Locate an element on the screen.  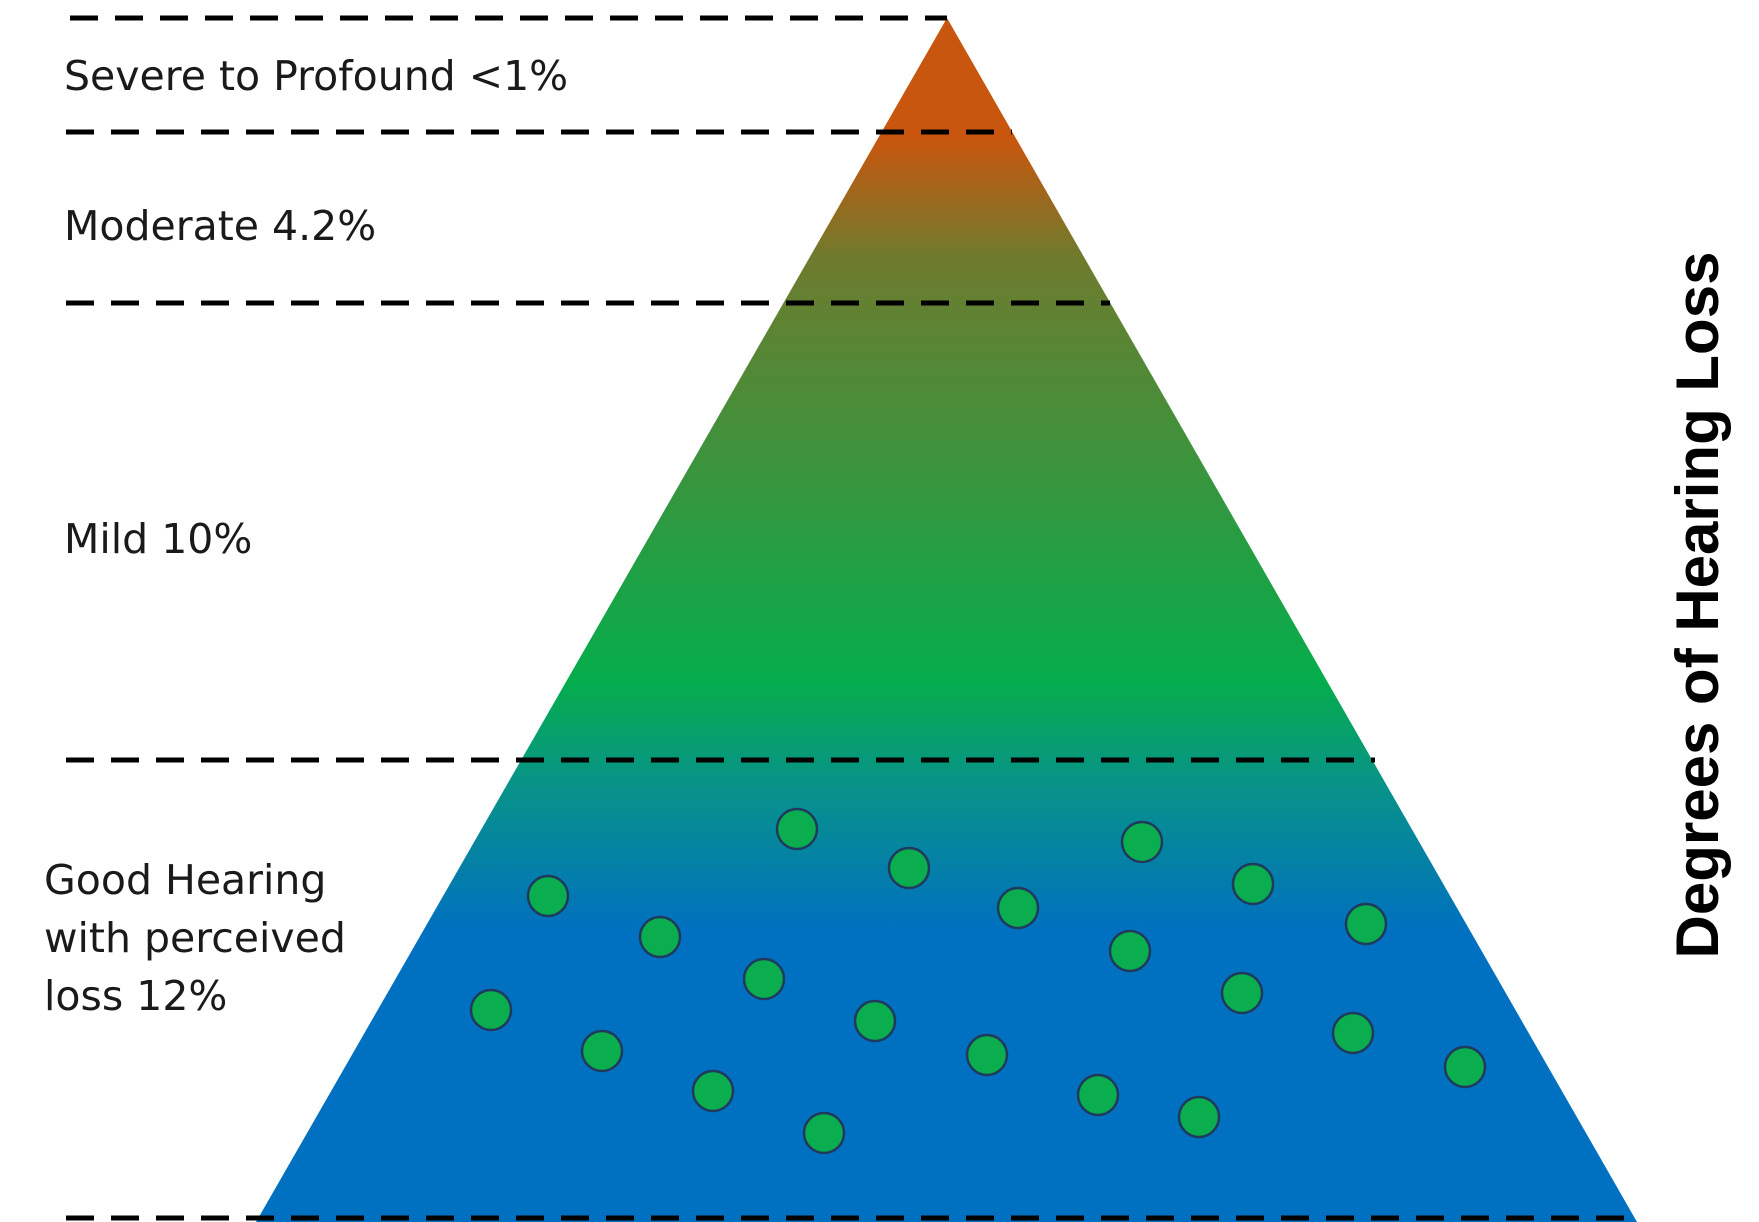
tier-label-moderate: Moderate 4.2% is located at coordinates (220, 226).